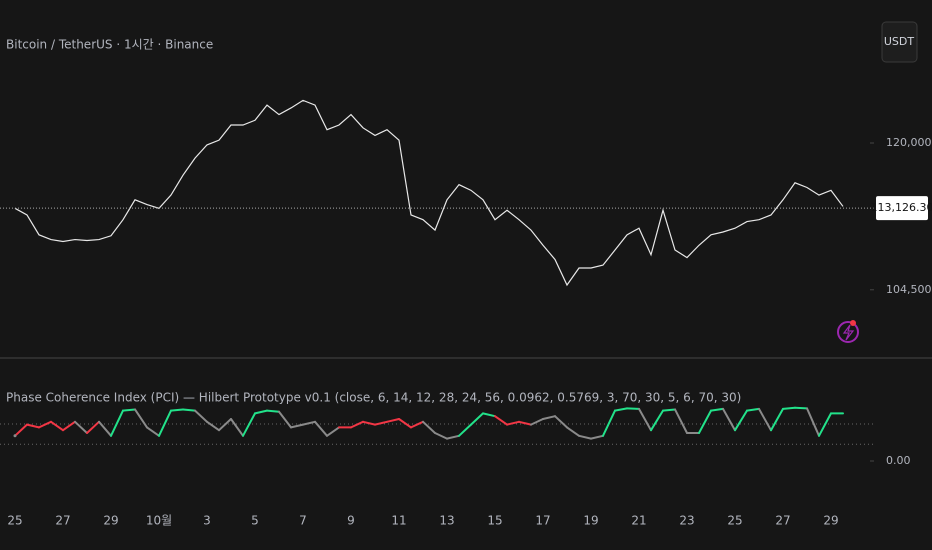 This screenshot has width=932, height=550. I want to click on y-tick-label: 104,500.00, so click(909, 289).